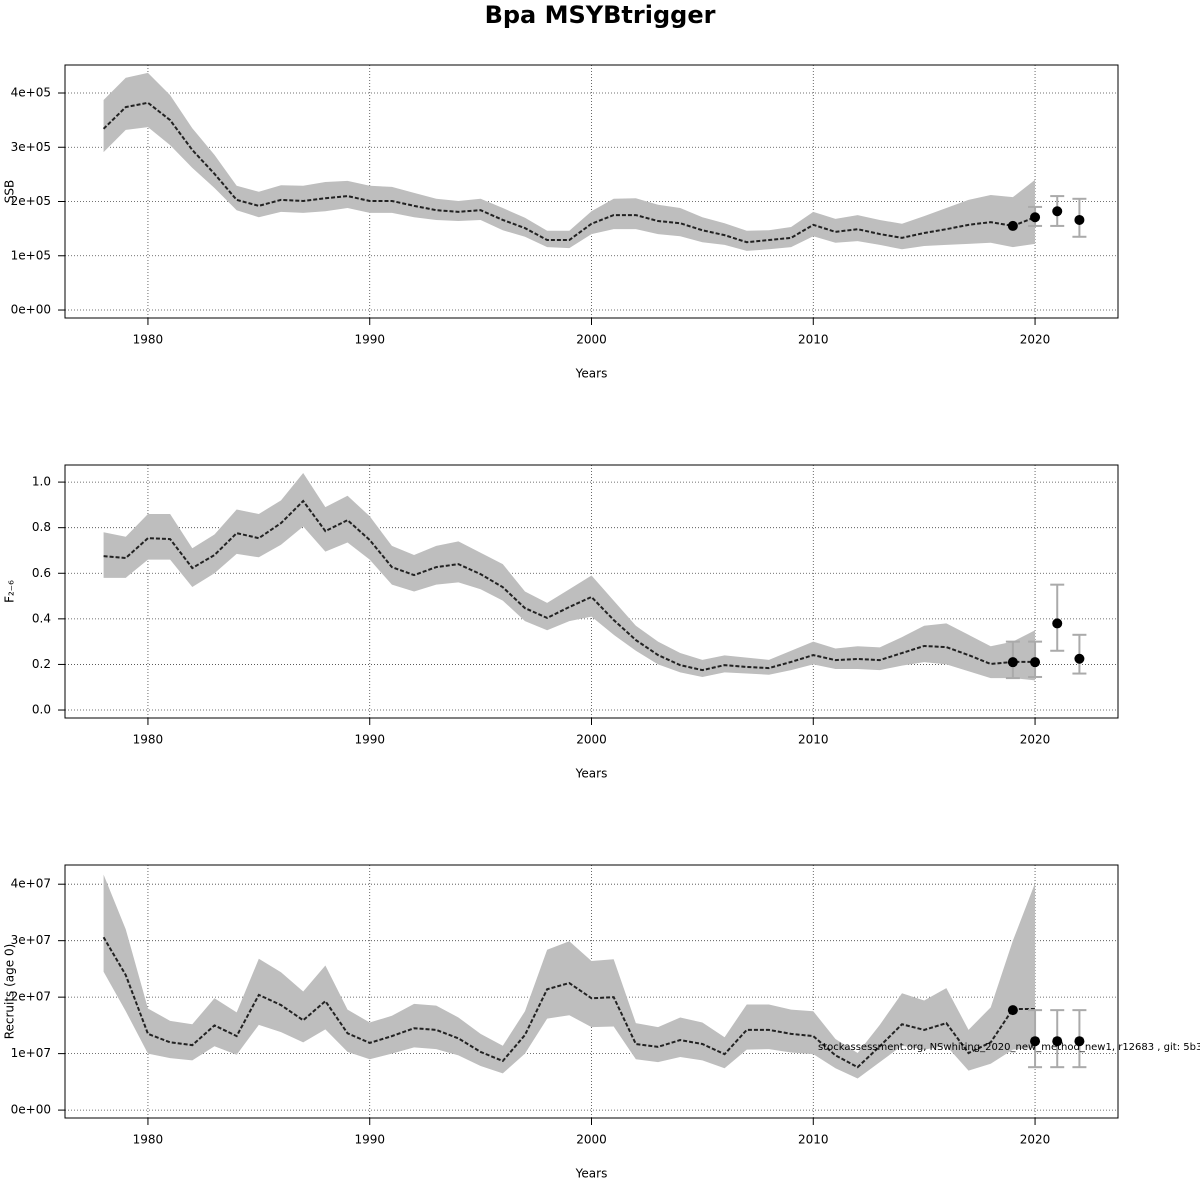 This screenshot has width=1200, height=1200. What do you see at coordinates (31, 255) in the screenshot?
I see `y-tick-label: 1e+05` at bounding box center [31, 255].